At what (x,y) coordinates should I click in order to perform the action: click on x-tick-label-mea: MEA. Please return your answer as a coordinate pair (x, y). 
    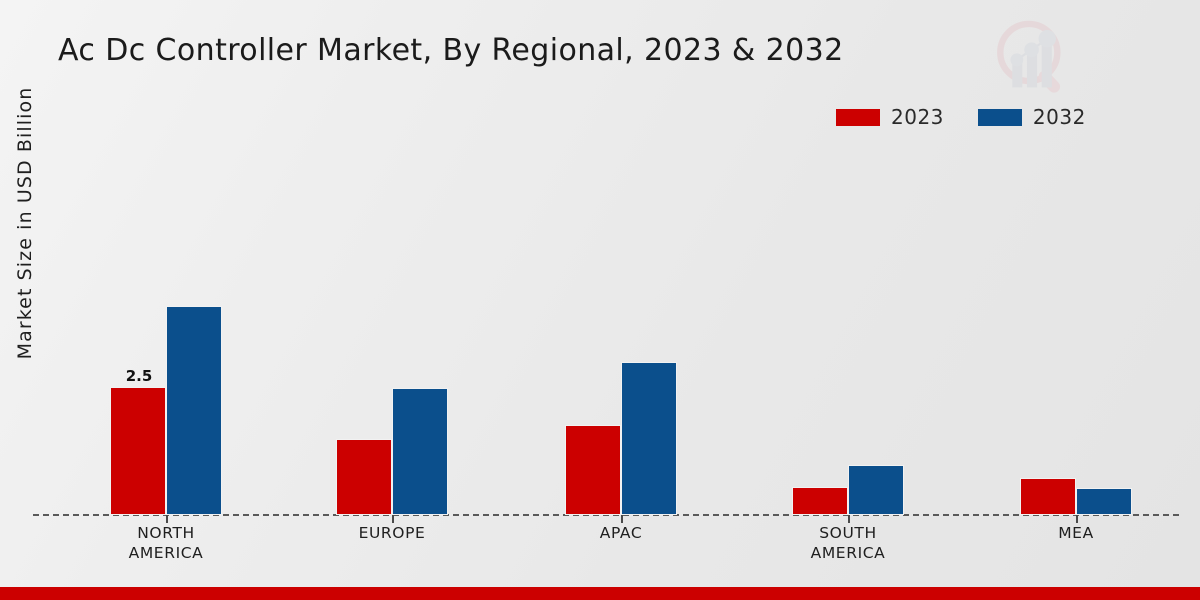
    Looking at the image, I should click on (1076, 533).